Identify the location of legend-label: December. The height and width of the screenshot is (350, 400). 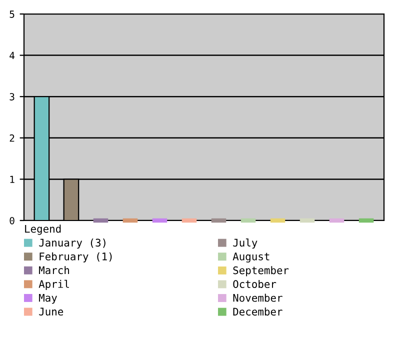
(257, 312).